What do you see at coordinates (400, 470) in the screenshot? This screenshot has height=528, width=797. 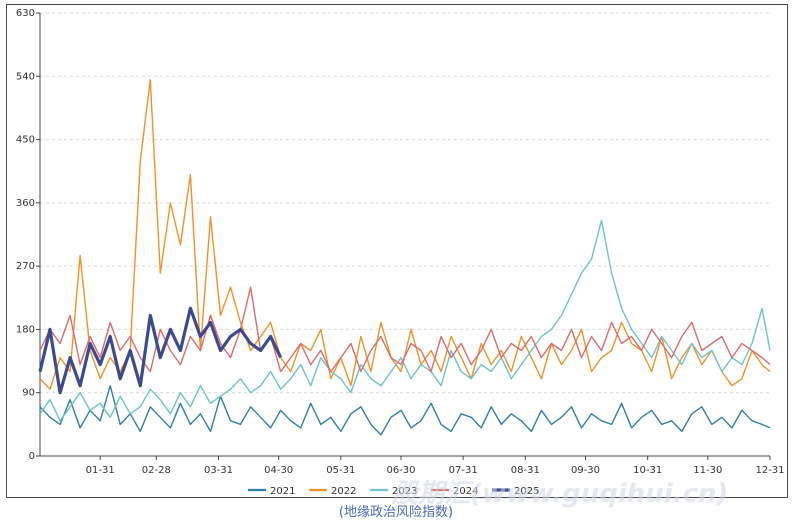 I see `x-tick-label: 06-30` at bounding box center [400, 470].